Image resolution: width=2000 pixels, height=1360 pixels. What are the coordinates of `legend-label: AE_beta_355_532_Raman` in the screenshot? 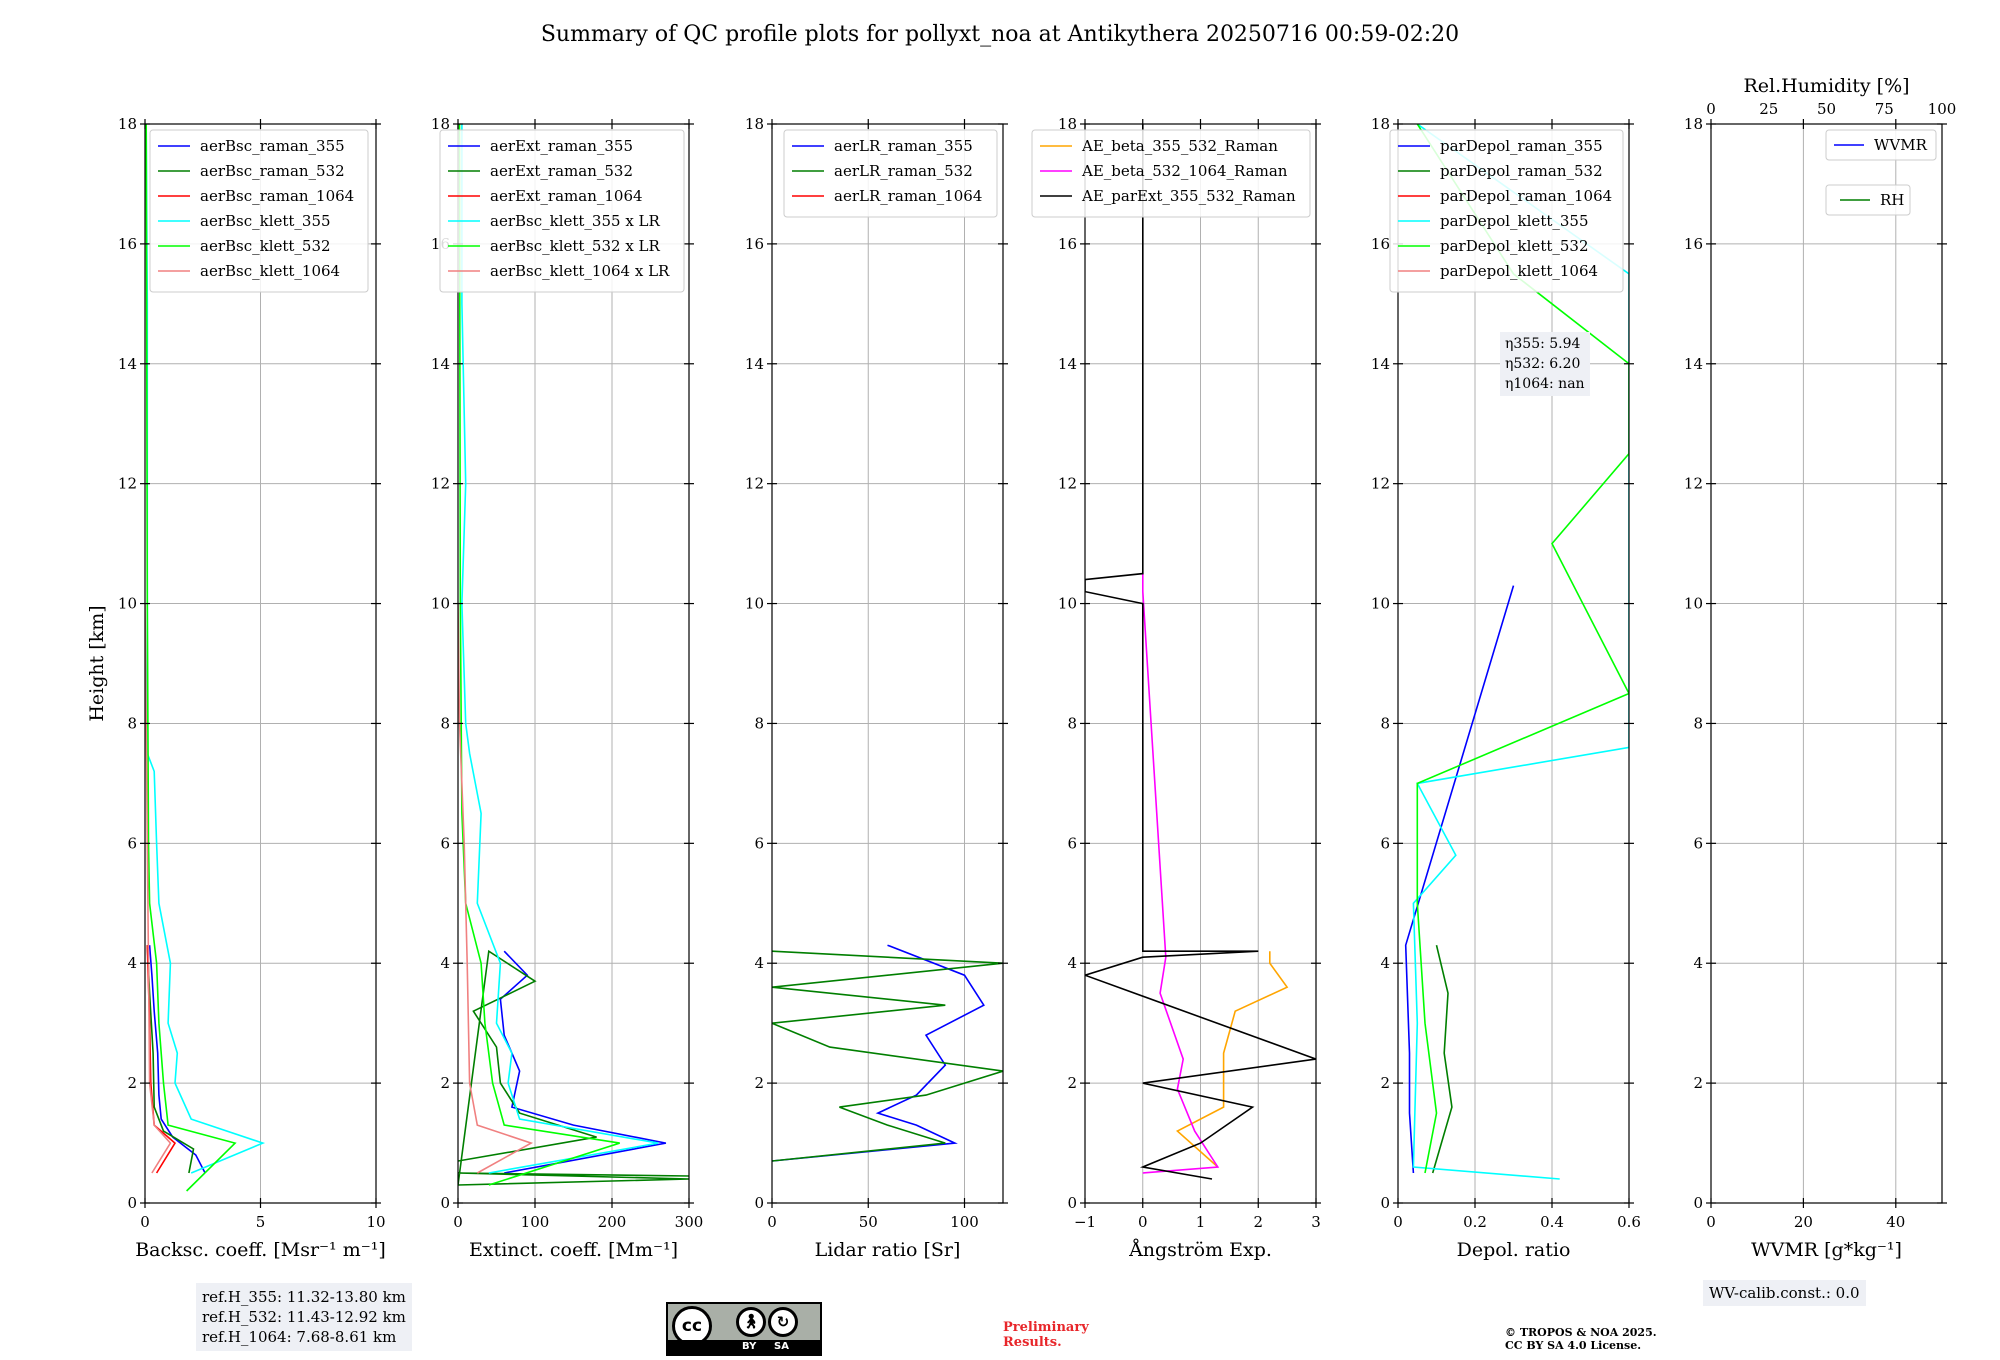 It's located at (1179, 146).